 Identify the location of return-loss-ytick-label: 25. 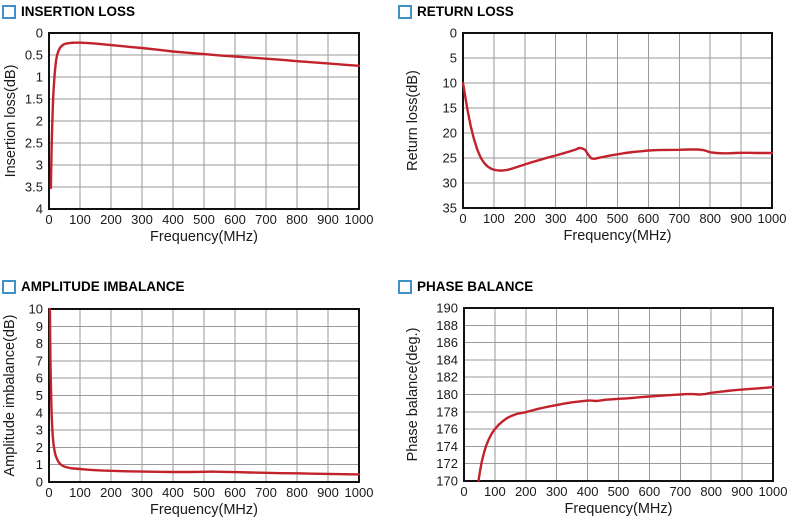
(450, 158).